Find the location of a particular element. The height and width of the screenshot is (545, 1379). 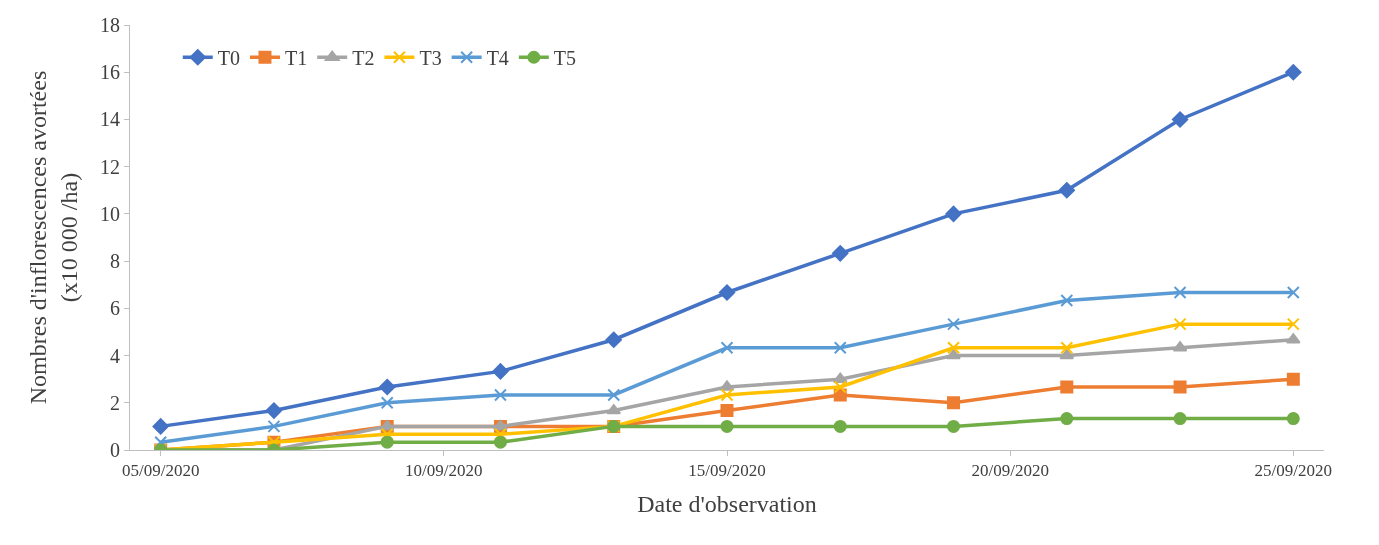

x-tick-label: 25/09/2020 is located at coordinates (1293, 471).